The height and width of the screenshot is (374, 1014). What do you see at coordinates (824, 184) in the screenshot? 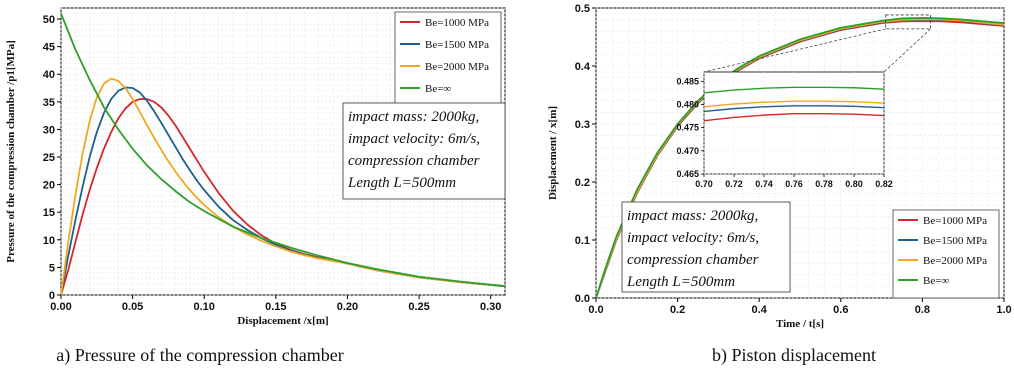
I see `inset-x-tick-label: 0.78` at bounding box center [824, 184].